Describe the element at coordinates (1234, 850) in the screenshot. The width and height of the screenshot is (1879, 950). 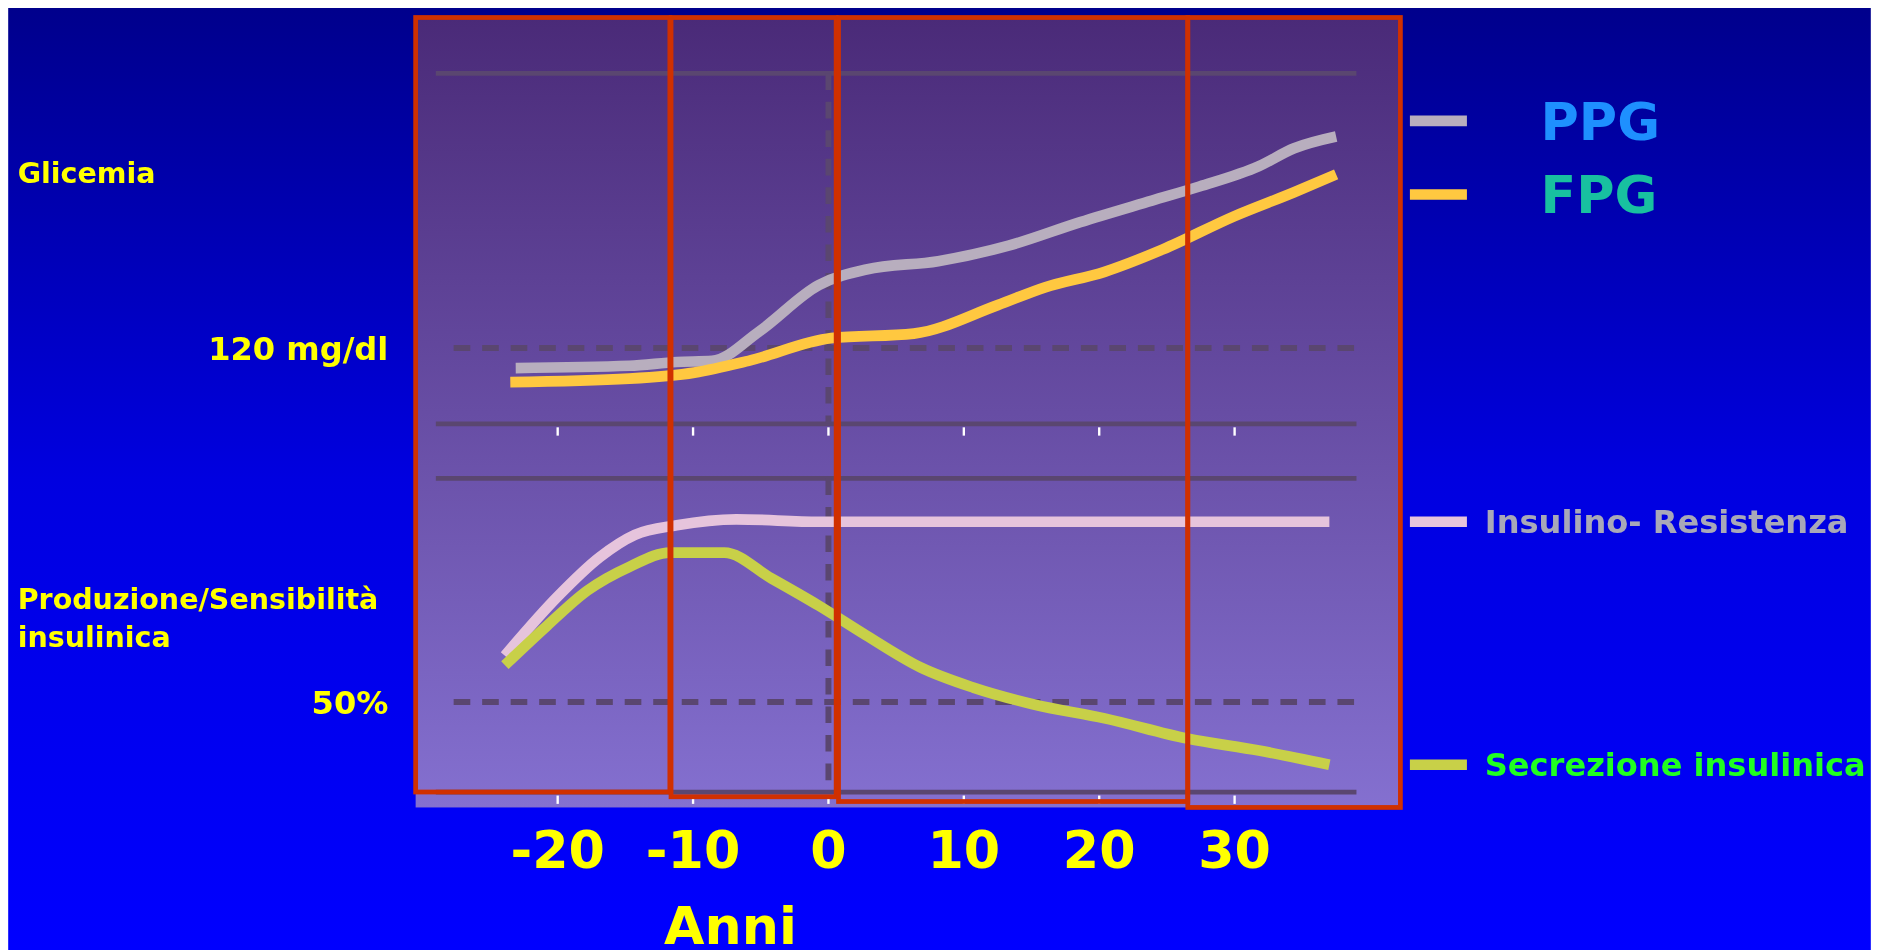
I see `x-tick-label: 30` at that location.